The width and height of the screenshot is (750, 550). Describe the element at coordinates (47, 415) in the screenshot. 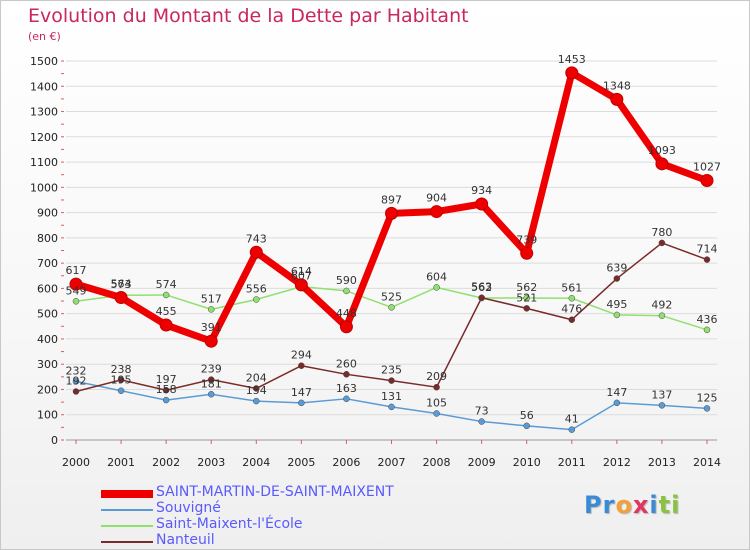

I see `y-tick-label: 100` at that location.